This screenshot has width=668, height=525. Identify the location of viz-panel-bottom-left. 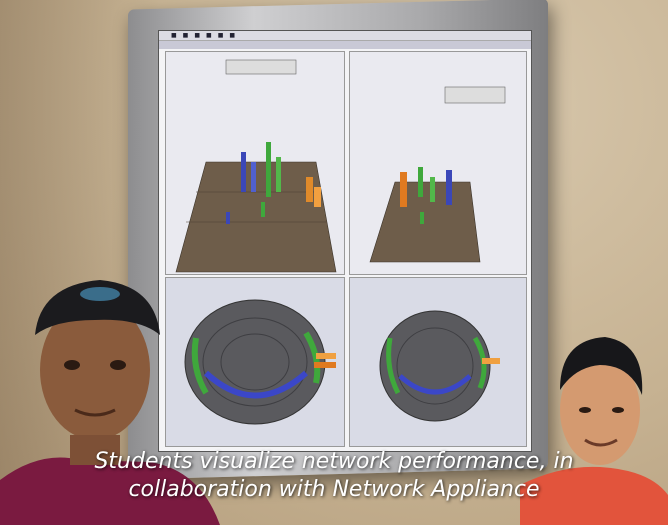
(255, 362).